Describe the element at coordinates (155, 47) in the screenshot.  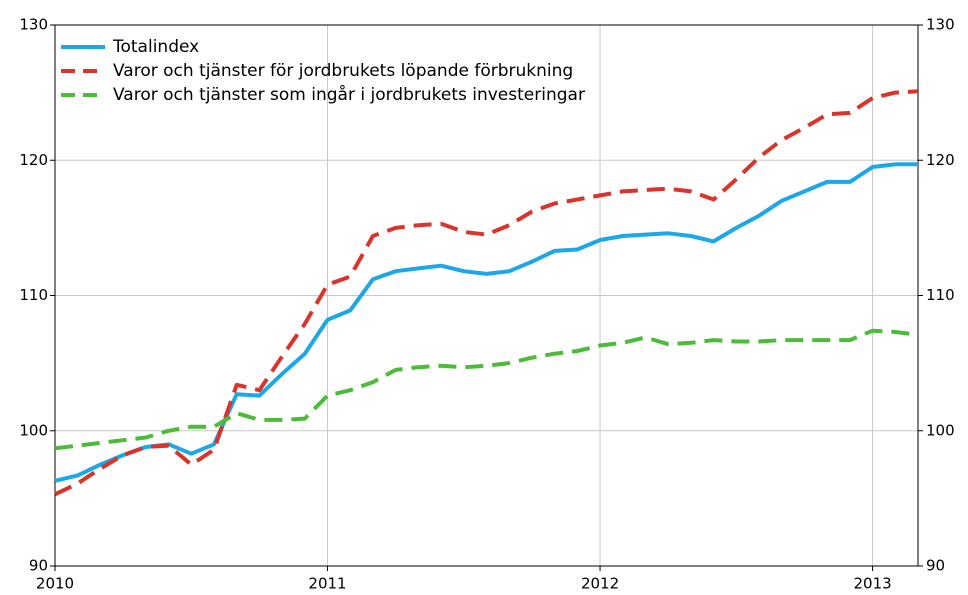
I see `legend-label: Totalindex` at that location.